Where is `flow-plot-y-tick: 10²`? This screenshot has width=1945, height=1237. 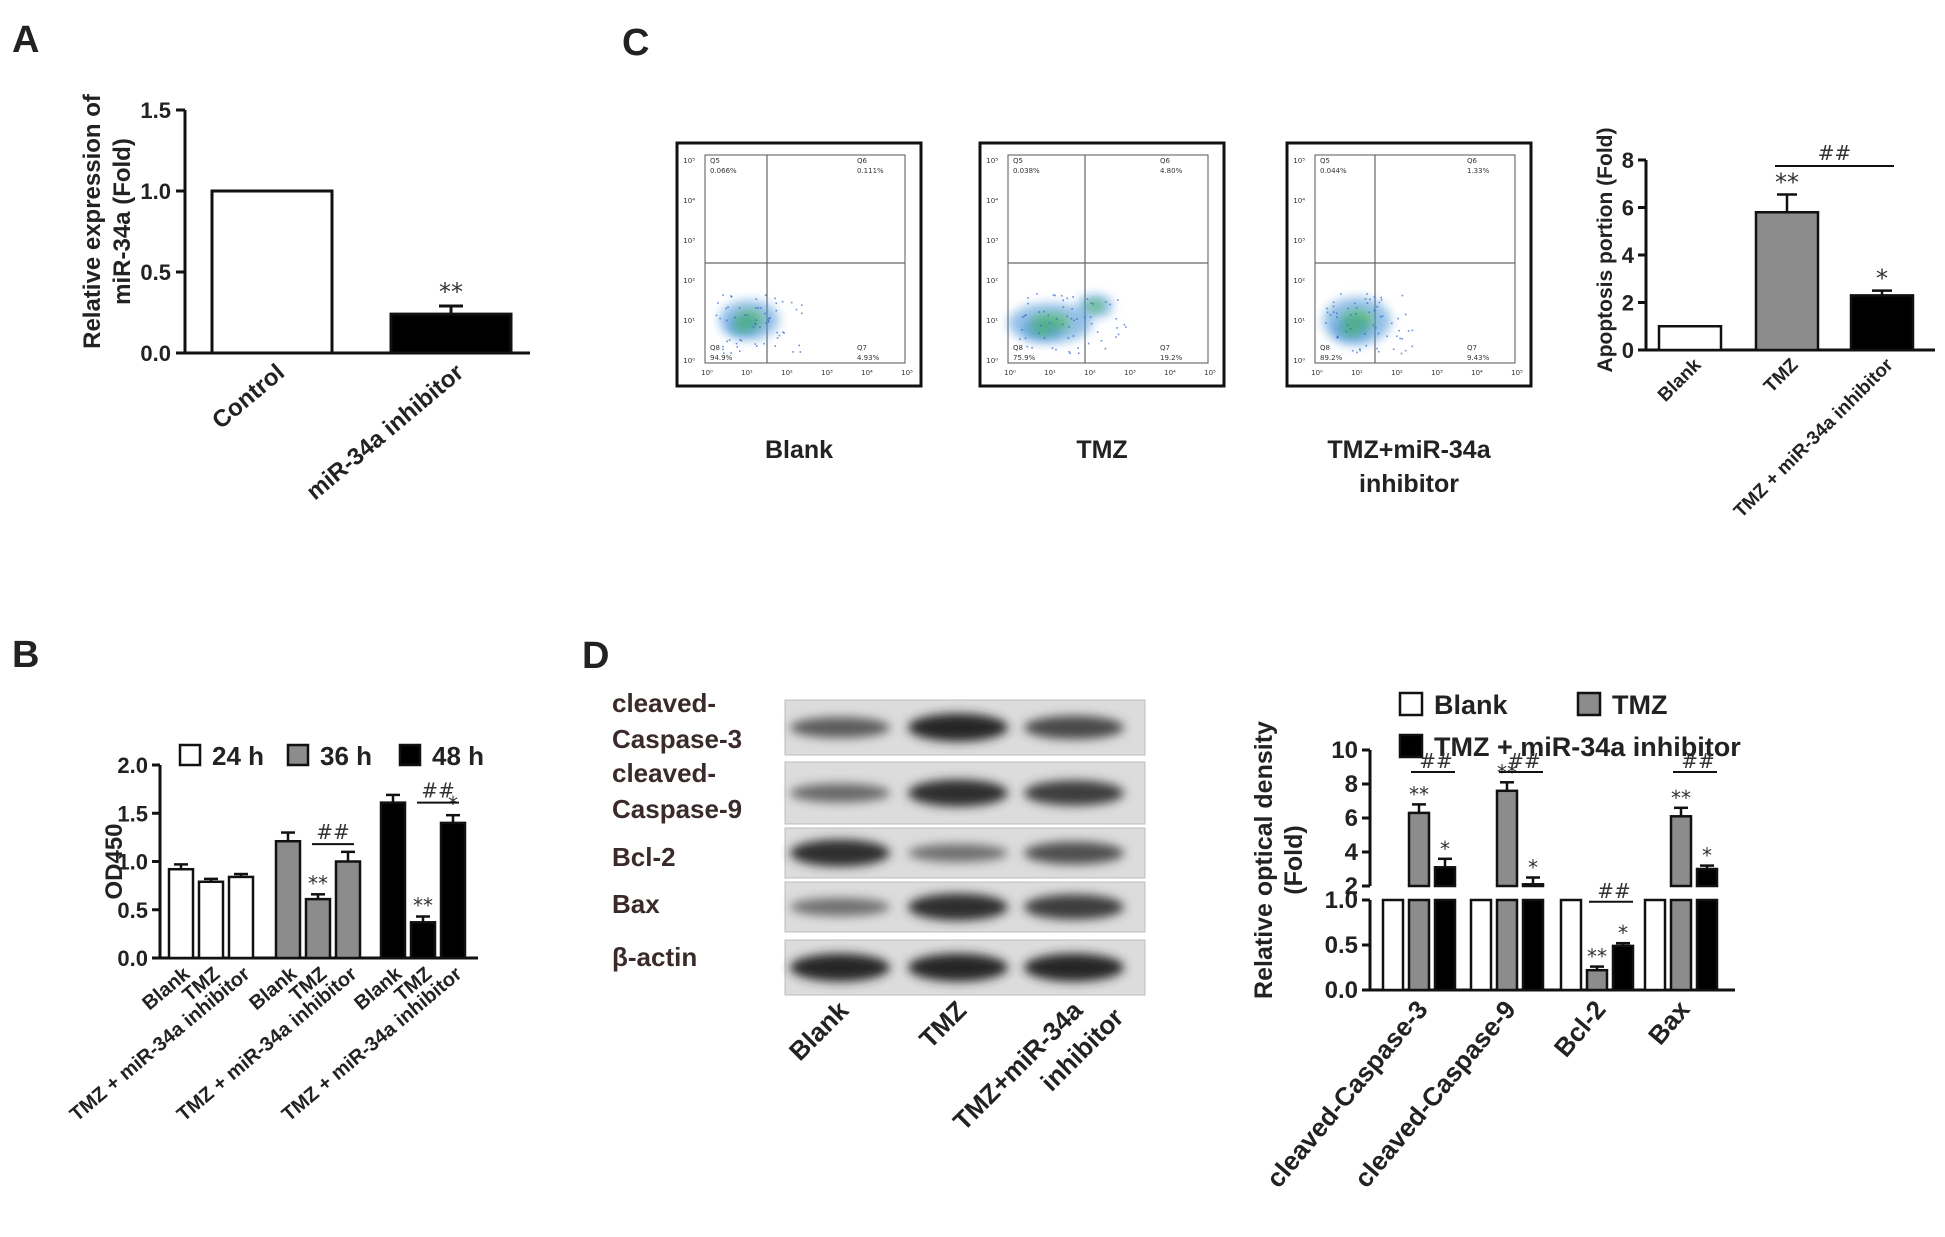 flow-plot-y-tick: 10² is located at coordinates (689, 281).